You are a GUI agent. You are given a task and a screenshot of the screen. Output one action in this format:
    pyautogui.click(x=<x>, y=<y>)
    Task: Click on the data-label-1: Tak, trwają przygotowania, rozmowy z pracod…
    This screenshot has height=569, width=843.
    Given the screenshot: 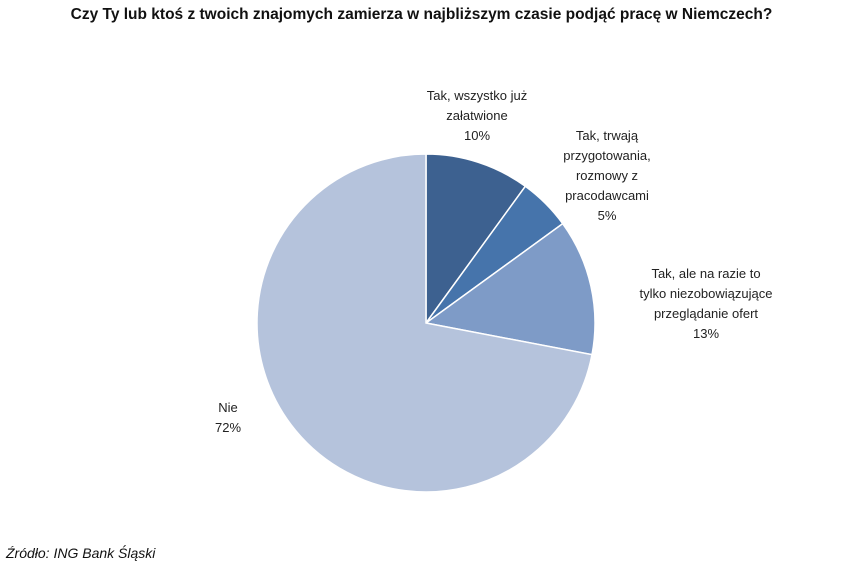 What is the action you would take?
    pyautogui.click(x=606, y=175)
    